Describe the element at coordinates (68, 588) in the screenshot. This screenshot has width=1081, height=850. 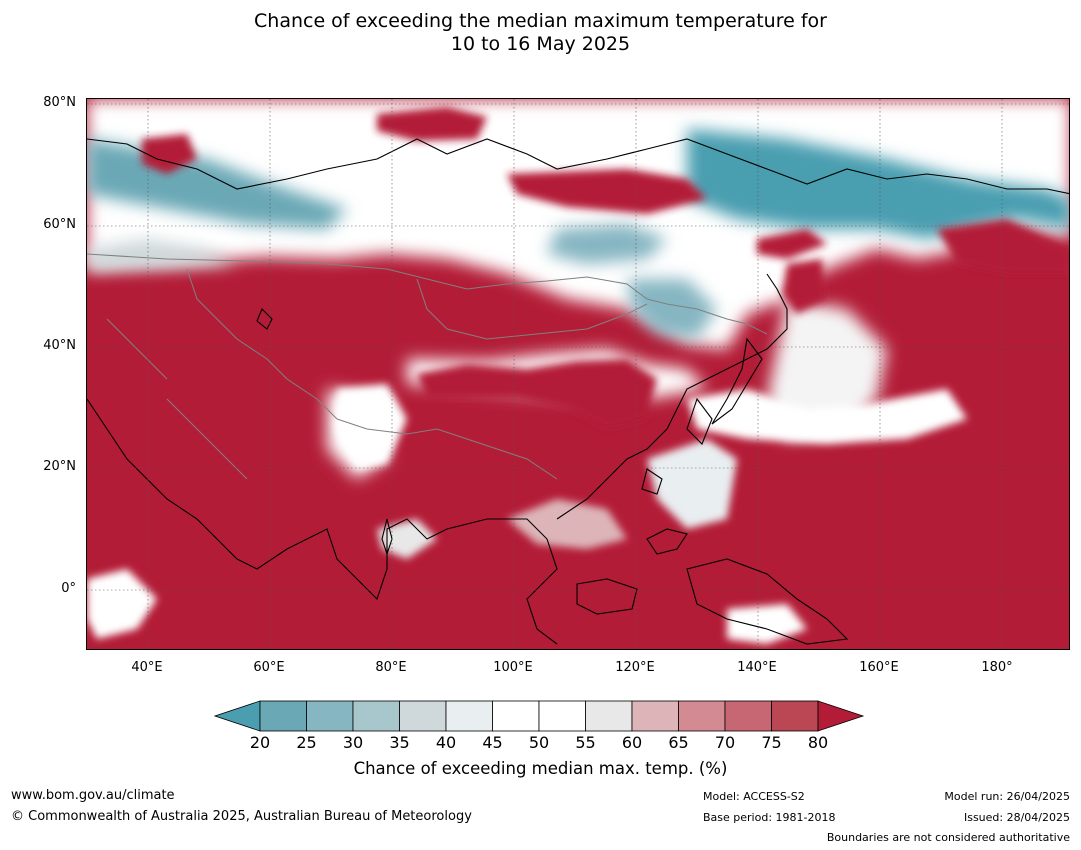
I see `lat-label-0: 0°` at that location.